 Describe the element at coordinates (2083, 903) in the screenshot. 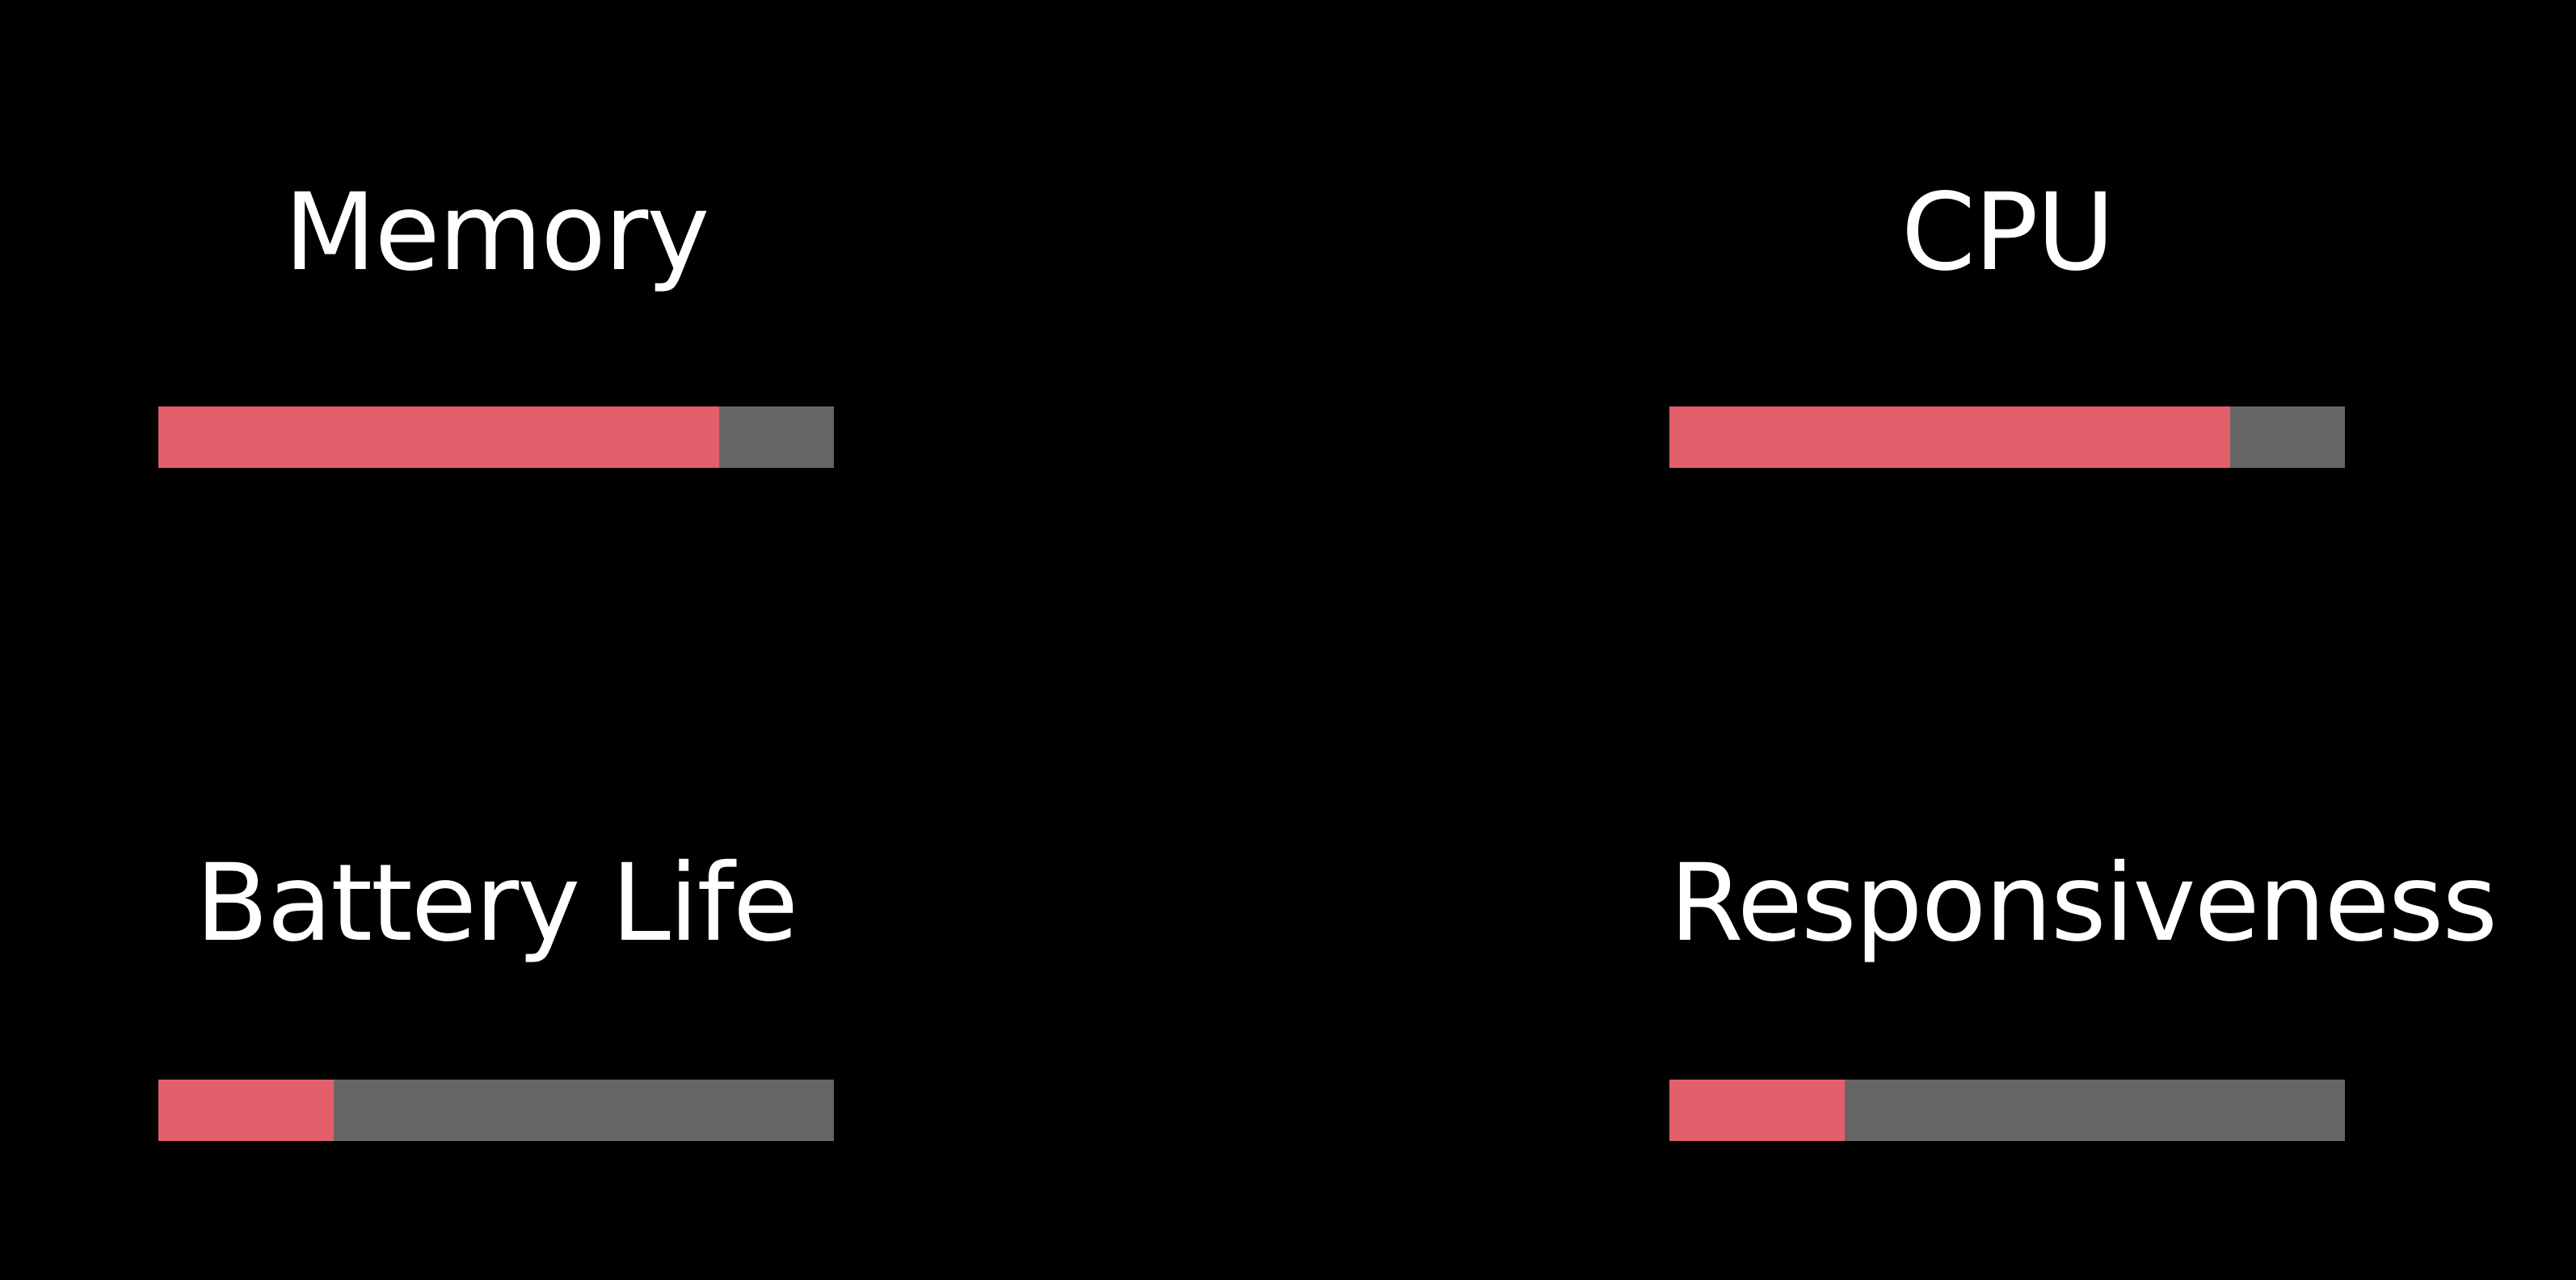

I see `responsiveness-title: Responsiveness` at that location.